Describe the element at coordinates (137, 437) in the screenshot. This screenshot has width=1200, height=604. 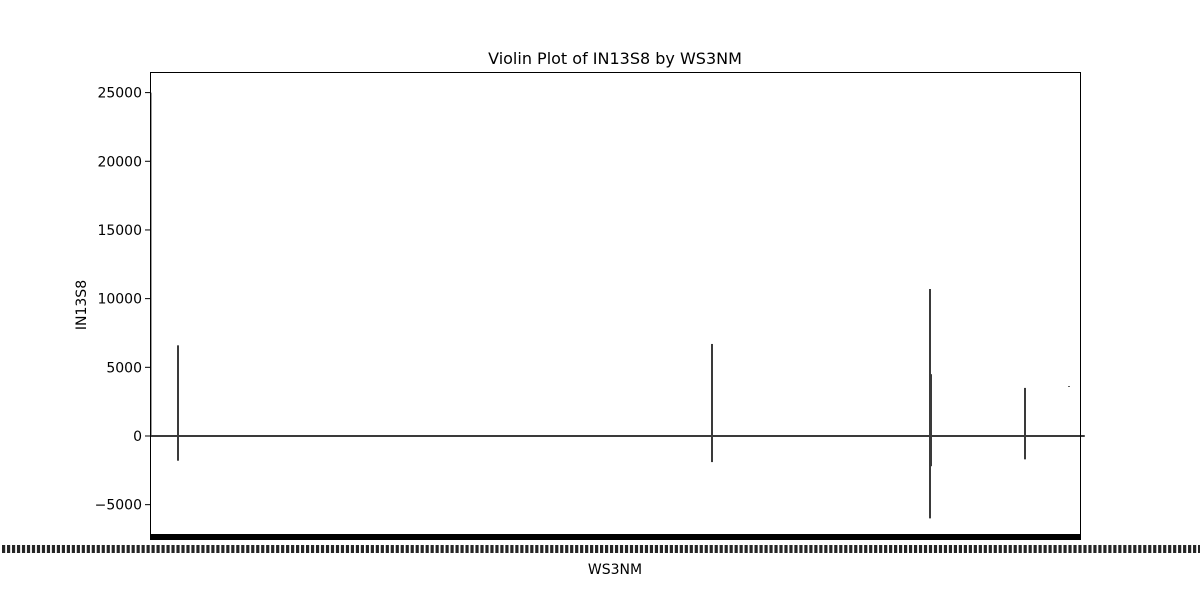
I see `y-tick-label: 0` at that location.